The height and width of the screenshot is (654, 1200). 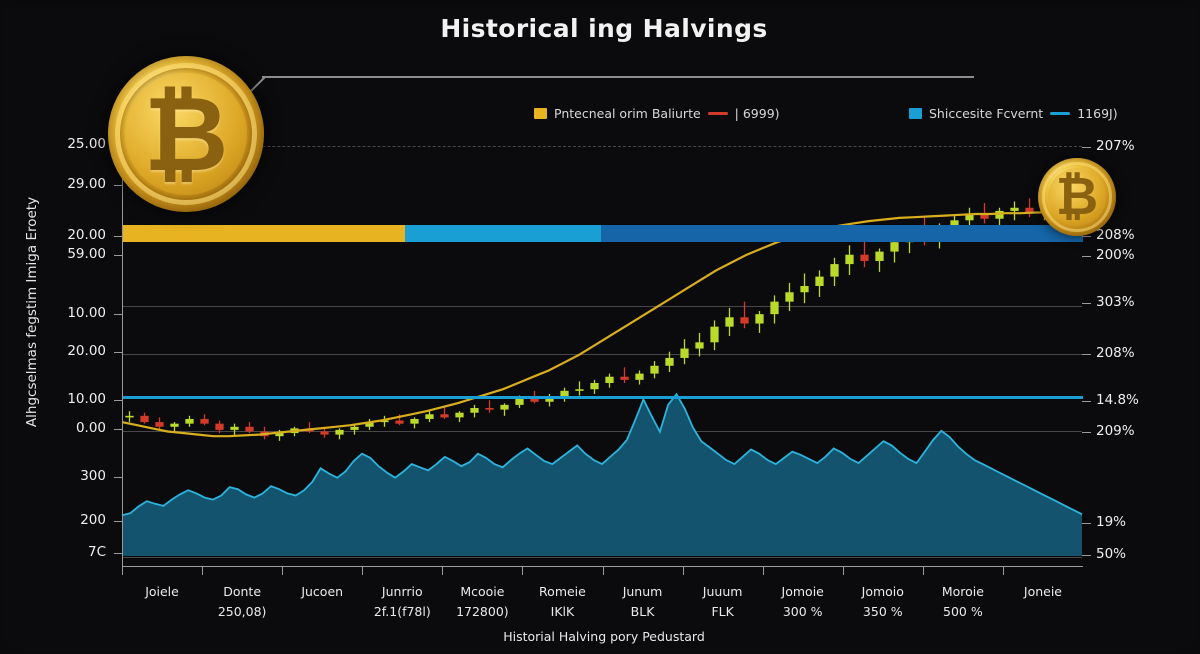 I want to click on legend-value: 1169J), so click(x=1097, y=113).